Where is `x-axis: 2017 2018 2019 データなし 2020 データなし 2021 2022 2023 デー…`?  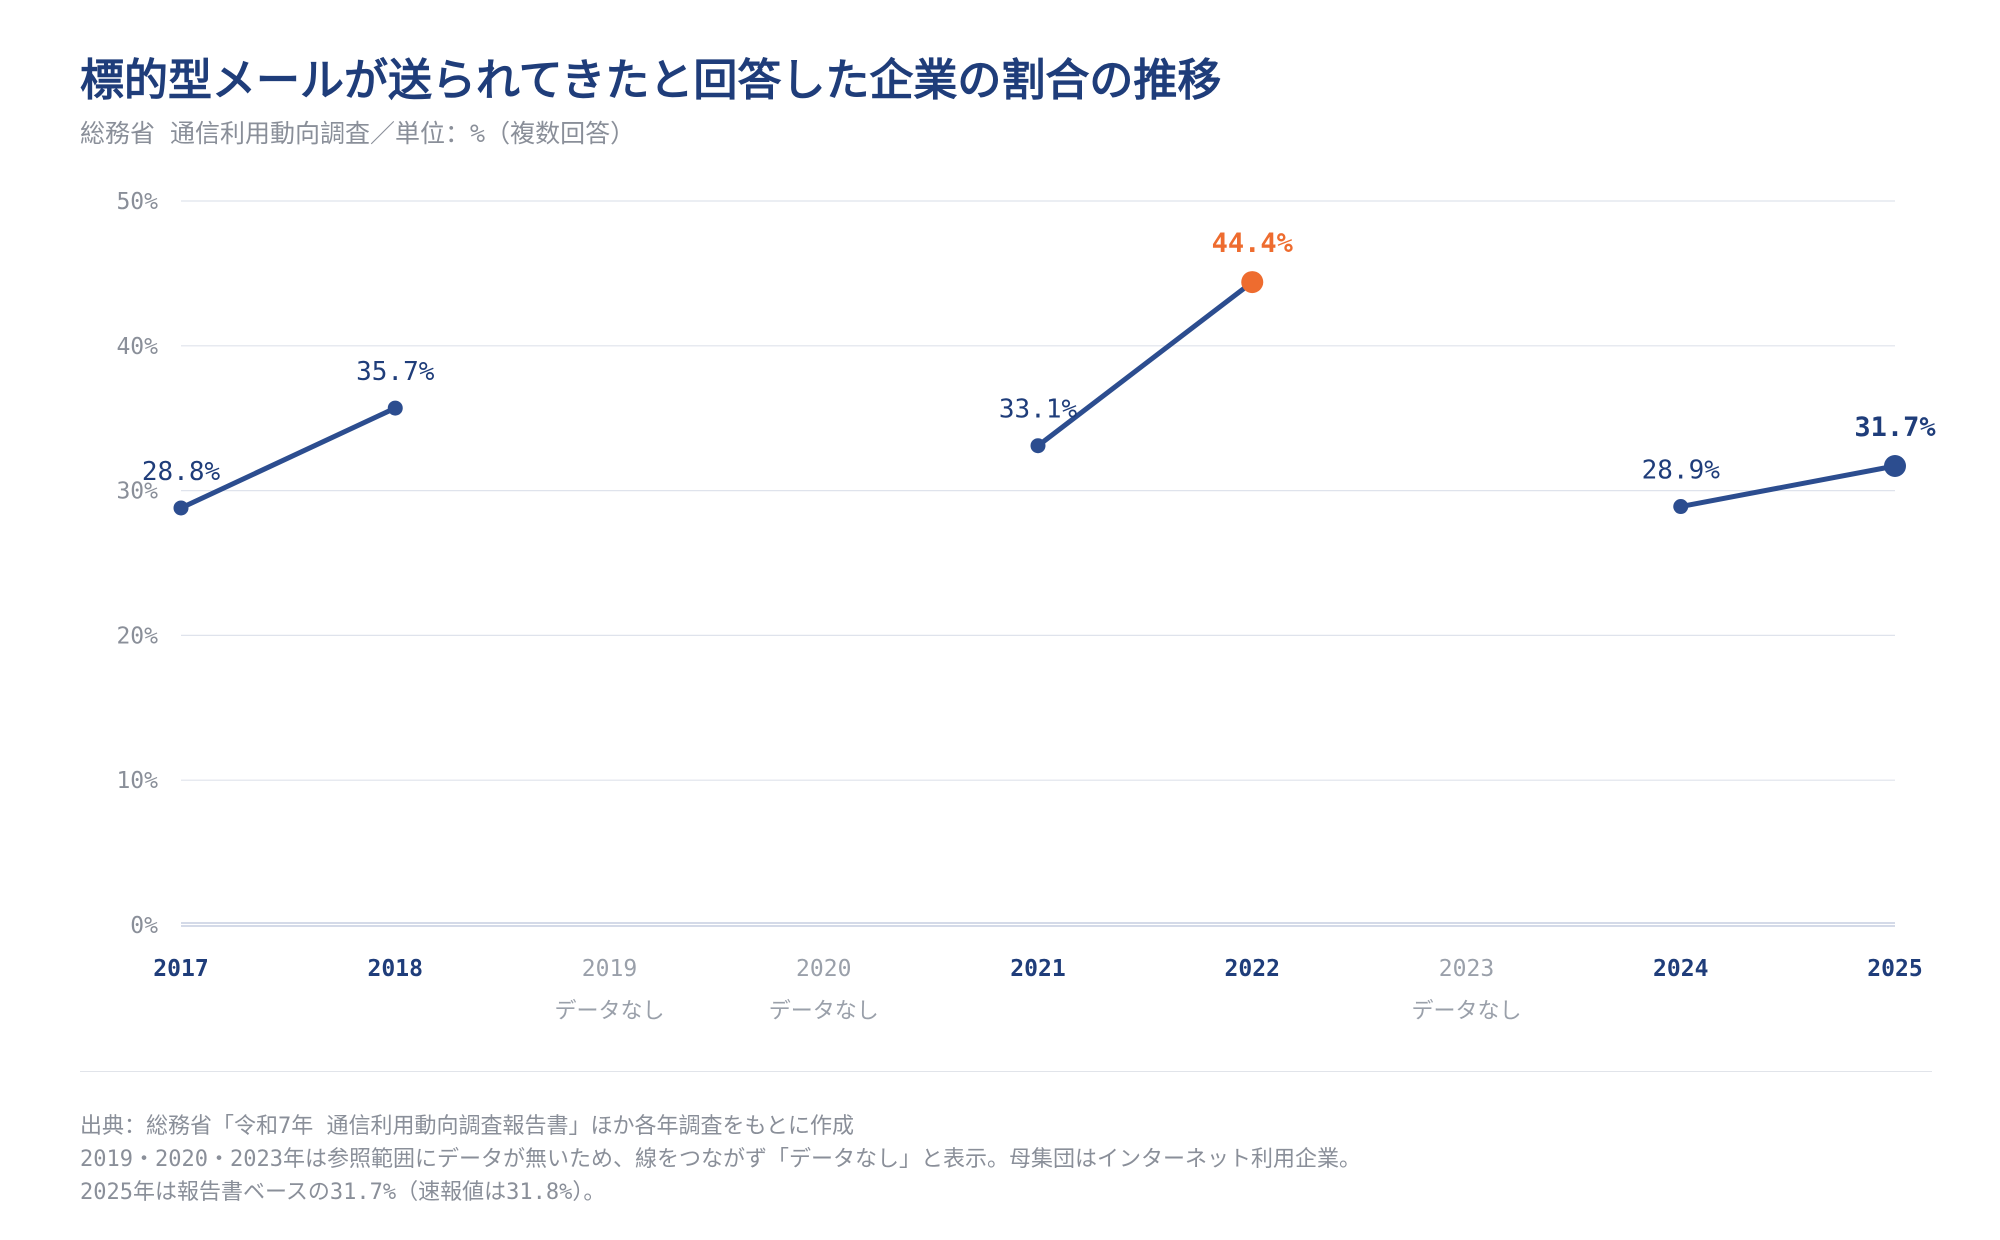 x-axis: 2017 2018 2019 データなし 2020 データなし 2021 2022 2023 デー… is located at coordinates (1037, 990).